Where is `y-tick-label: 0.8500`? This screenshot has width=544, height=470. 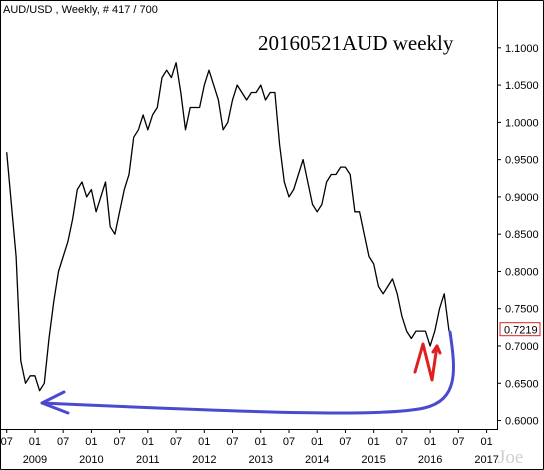
y-tick-label: 0.8500 is located at coordinates (522, 235).